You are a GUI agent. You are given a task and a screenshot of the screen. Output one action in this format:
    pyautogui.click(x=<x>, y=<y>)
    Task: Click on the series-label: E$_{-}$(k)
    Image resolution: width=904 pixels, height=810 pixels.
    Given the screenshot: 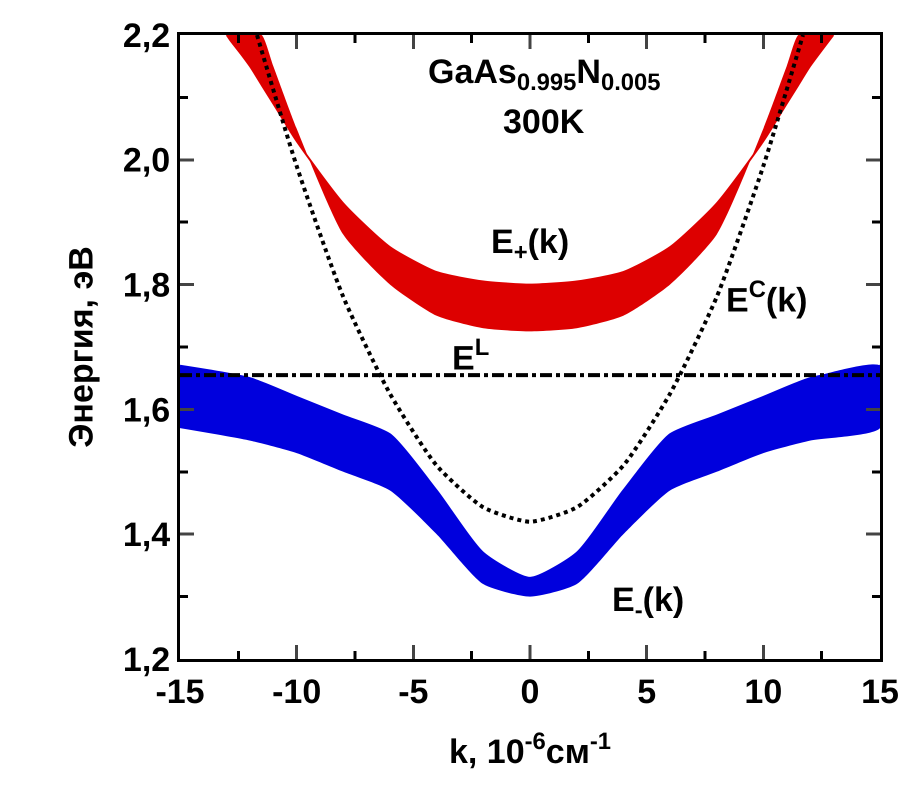 What is the action you would take?
    pyautogui.click(x=648, y=602)
    